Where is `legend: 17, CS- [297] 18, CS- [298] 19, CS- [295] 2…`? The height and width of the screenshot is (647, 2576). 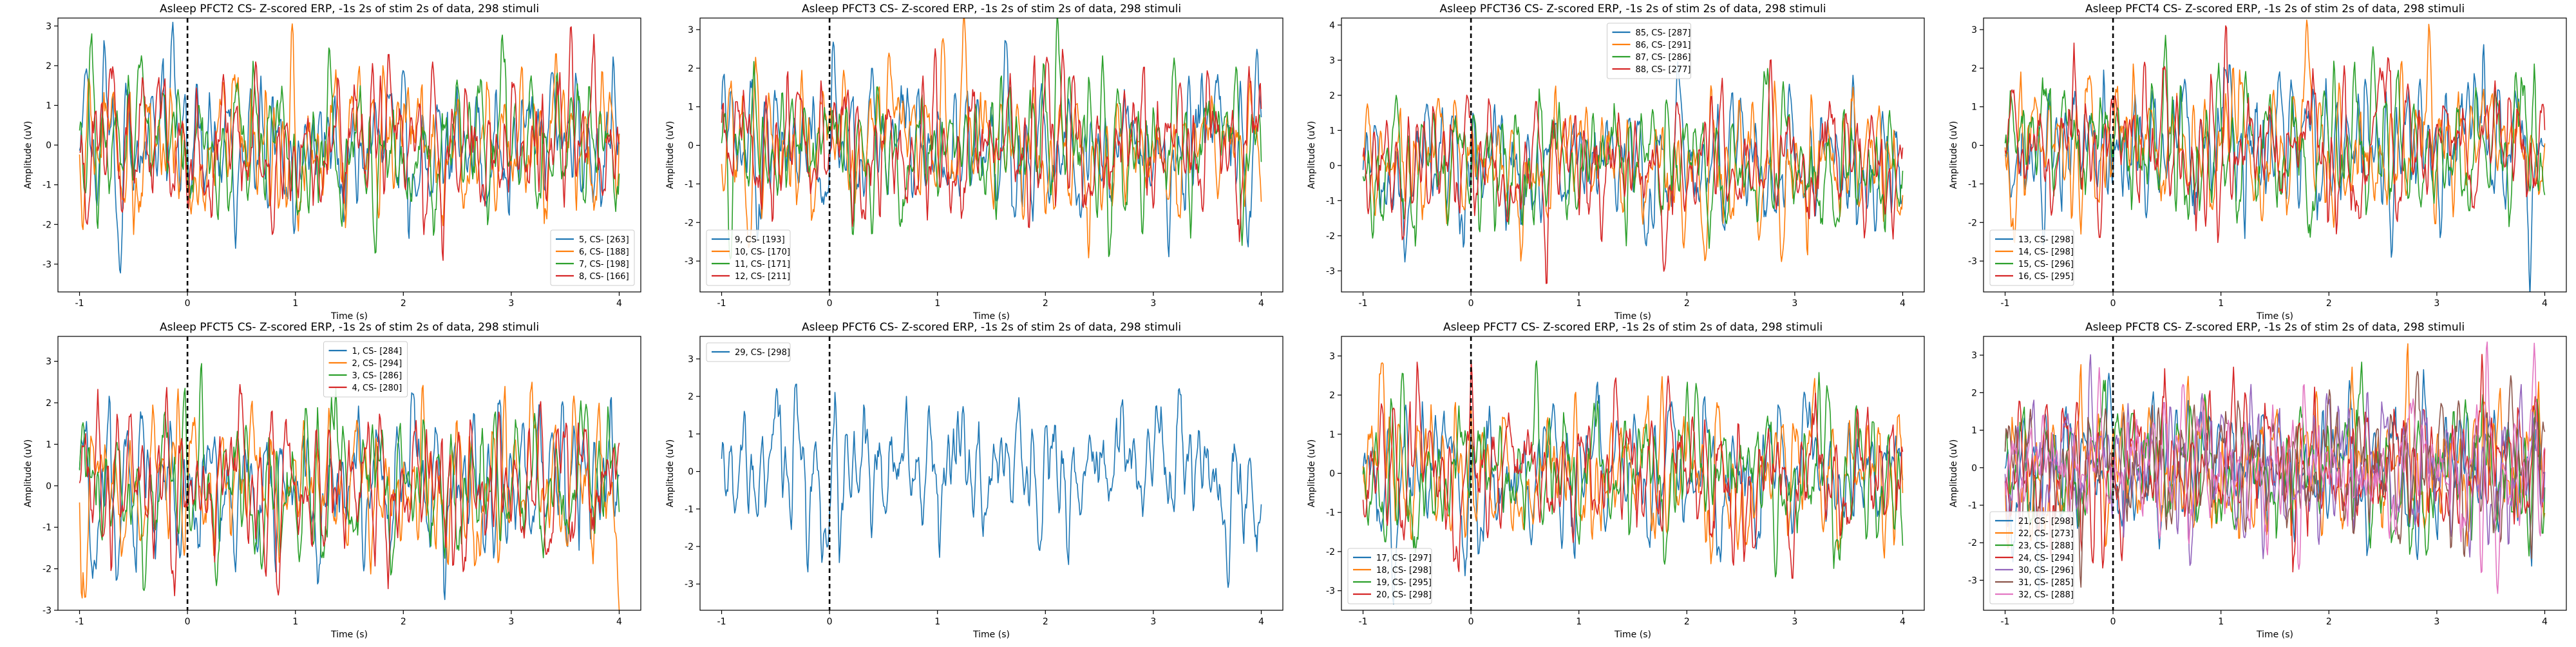
legend: 17, CS- [297] 18, CS- [298] 19, CS- [295] 2… is located at coordinates (1389, 576).